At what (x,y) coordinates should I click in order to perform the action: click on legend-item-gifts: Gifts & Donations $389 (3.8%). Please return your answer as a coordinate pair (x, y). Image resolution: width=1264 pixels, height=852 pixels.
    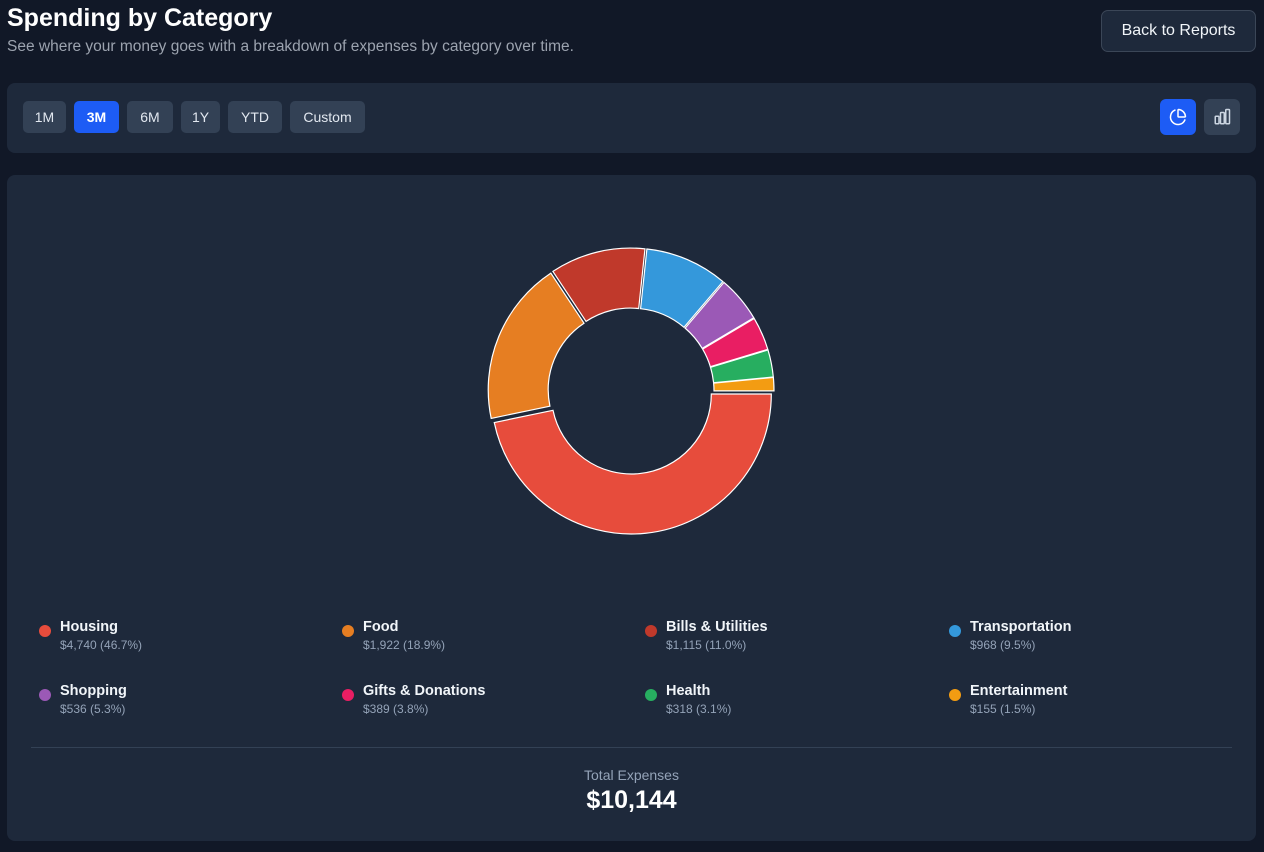
    Looking at the image, I should click on (482, 703).